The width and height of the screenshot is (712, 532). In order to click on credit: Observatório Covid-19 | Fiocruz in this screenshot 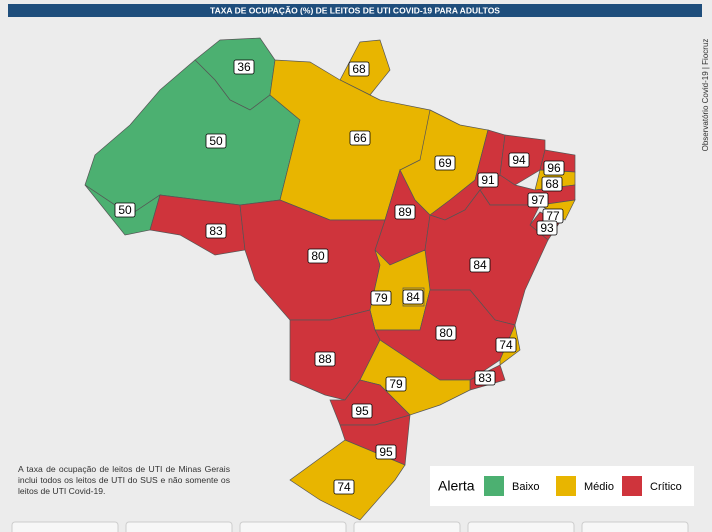, I will do `click(705, 95)`.